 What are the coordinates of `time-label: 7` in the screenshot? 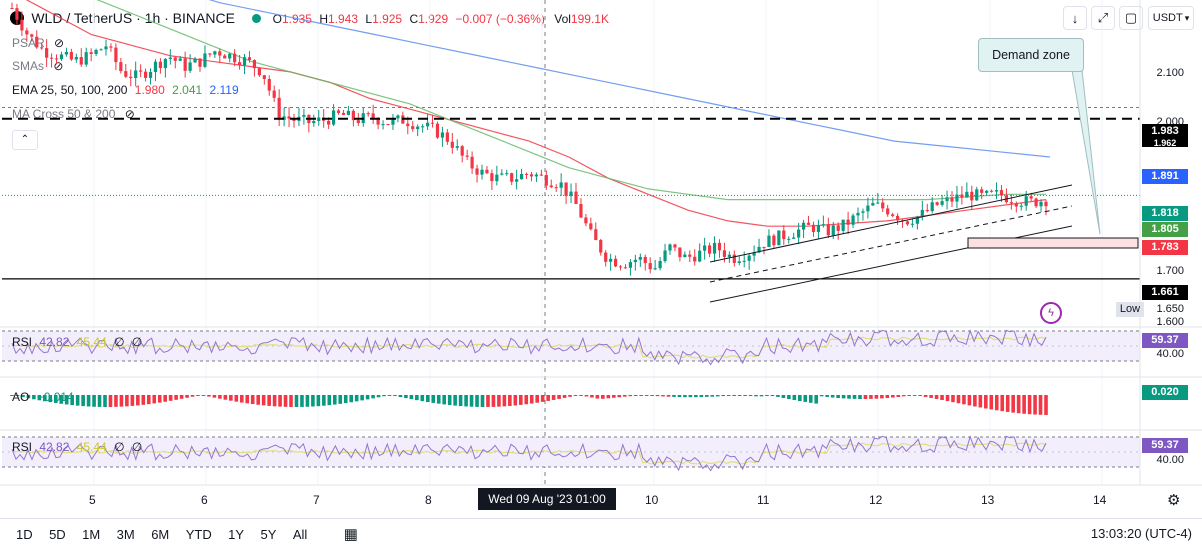 It's located at (316, 500).